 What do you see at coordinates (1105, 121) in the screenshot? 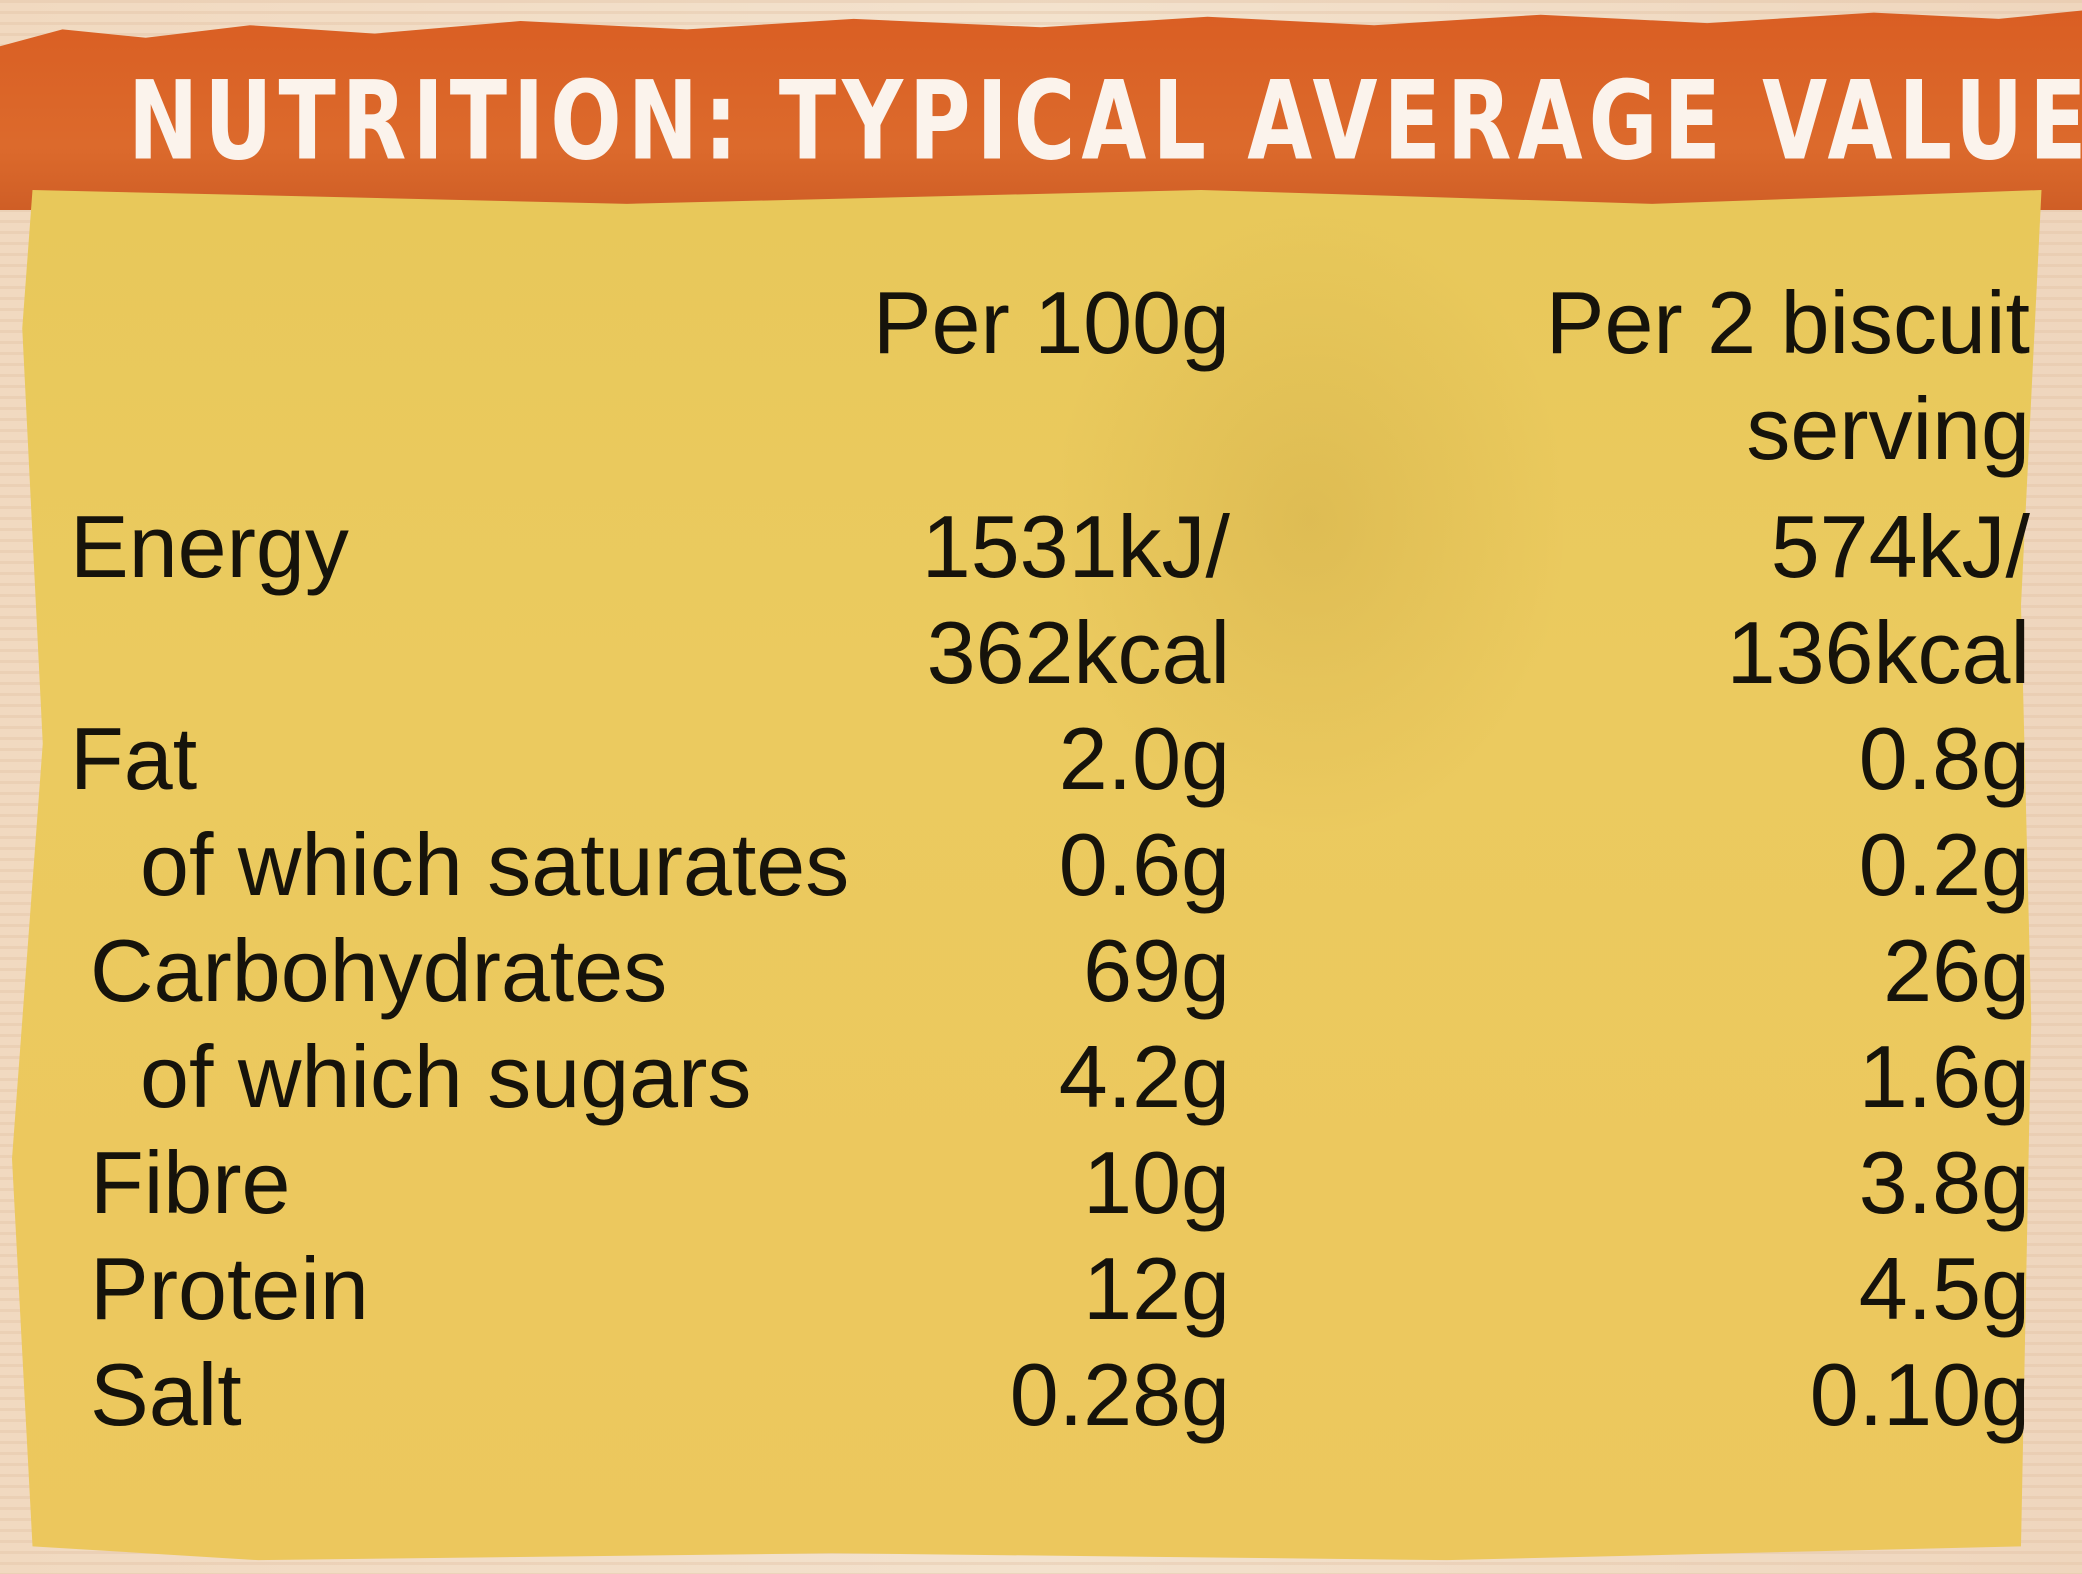
I see `nutrition-title: NUTRITION: TYPICAL AVERAGE VALUES` at bounding box center [1105, 121].